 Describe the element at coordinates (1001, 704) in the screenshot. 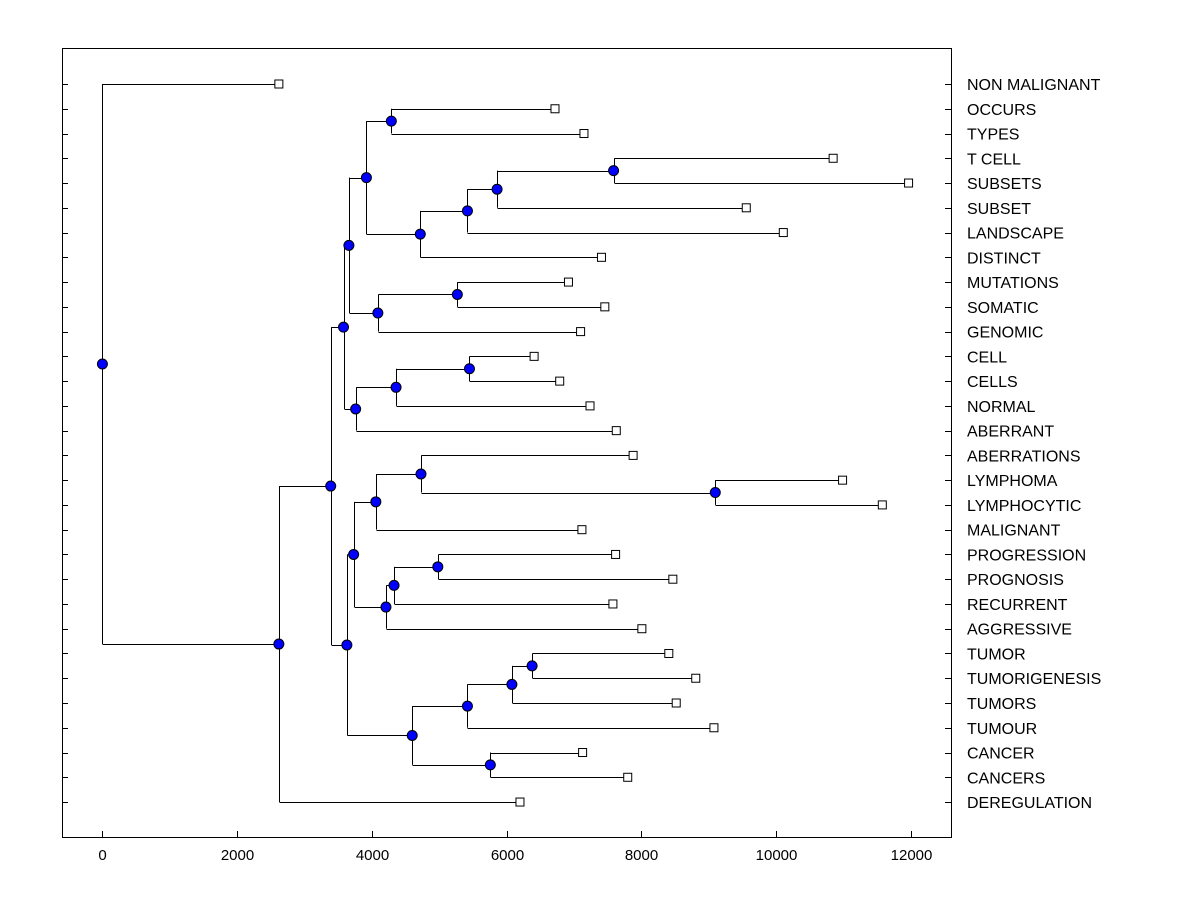

I see `leaf-label: TUMORS` at that location.